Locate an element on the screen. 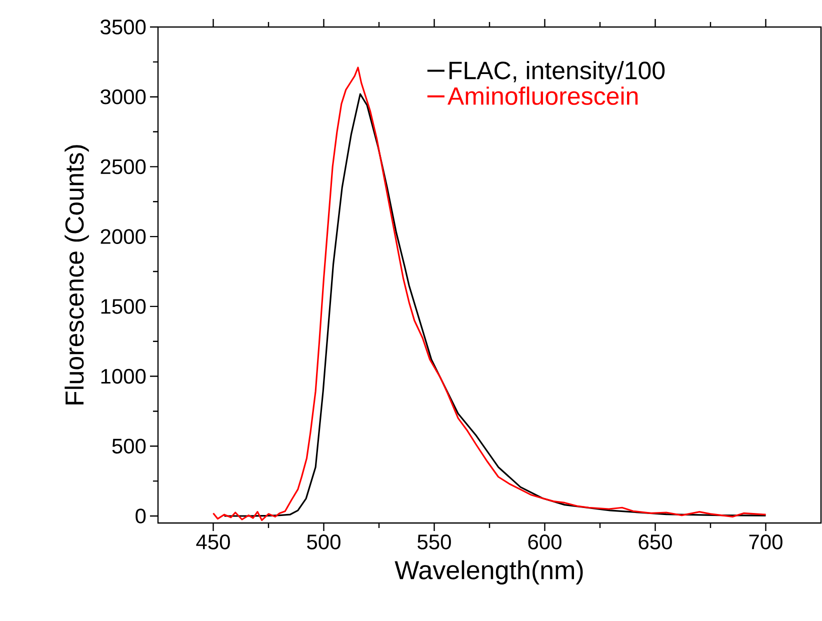  y-tick-label: 1000 is located at coordinates (123, 376).